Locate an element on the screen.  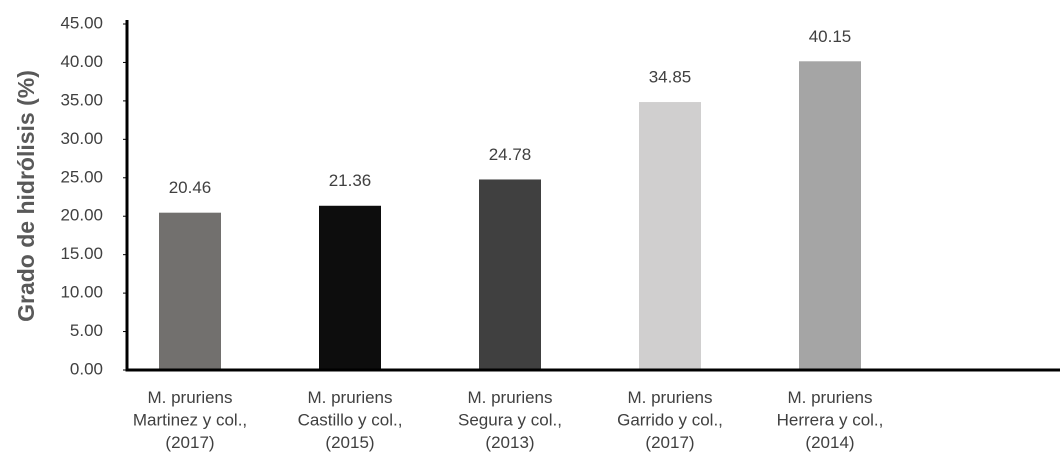
x-tick-label: M. pruriens Segura y col., (2013) is located at coordinates (510, 420).